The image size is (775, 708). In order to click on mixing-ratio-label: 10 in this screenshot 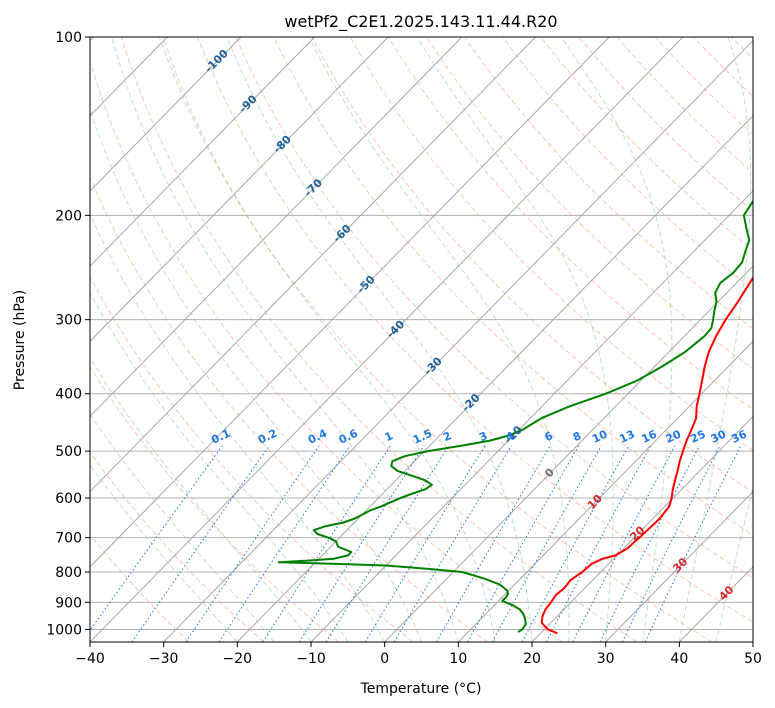, I will do `click(600, 436)`.